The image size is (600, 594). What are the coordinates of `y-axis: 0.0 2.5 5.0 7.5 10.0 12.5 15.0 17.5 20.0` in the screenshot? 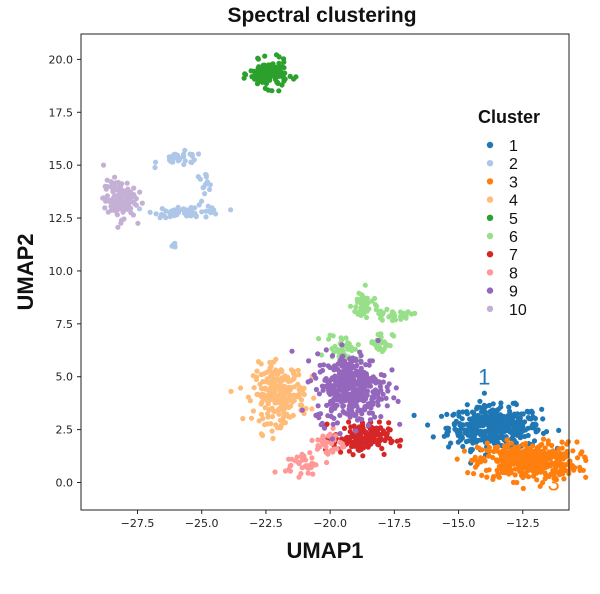 It's located at (65, 271).